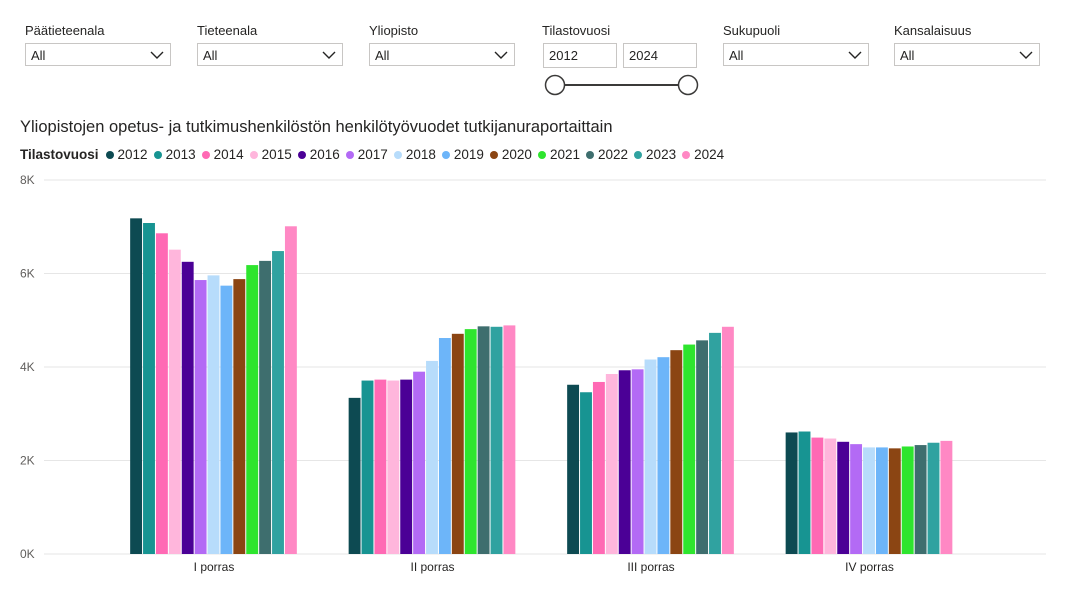 The height and width of the screenshot is (600, 1065). Describe the element at coordinates (613, 154) in the screenshot. I see `legend-label: 2022` at that location.